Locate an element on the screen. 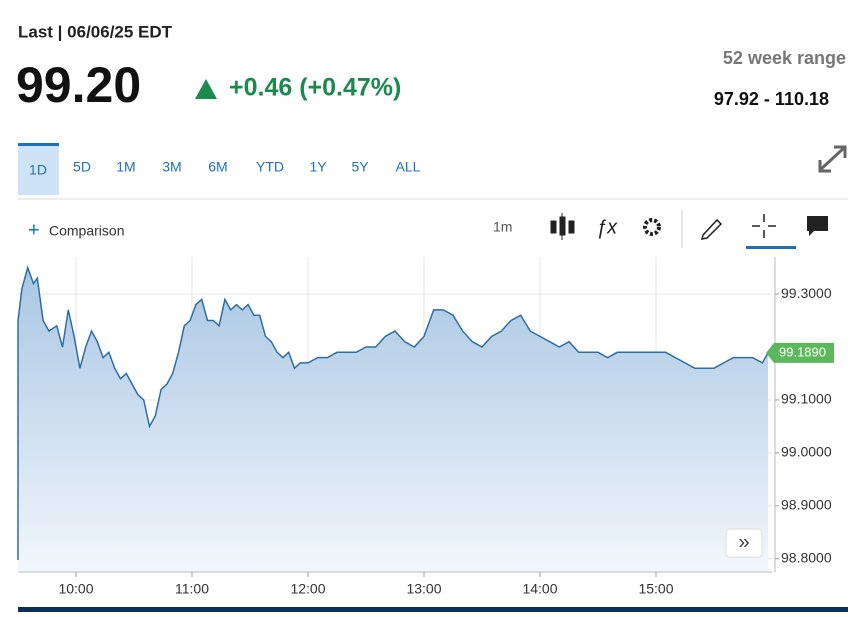 This screenshot has width=865, height=617. y-tick-label: 98.8000 is located at coordinates (806, 557).